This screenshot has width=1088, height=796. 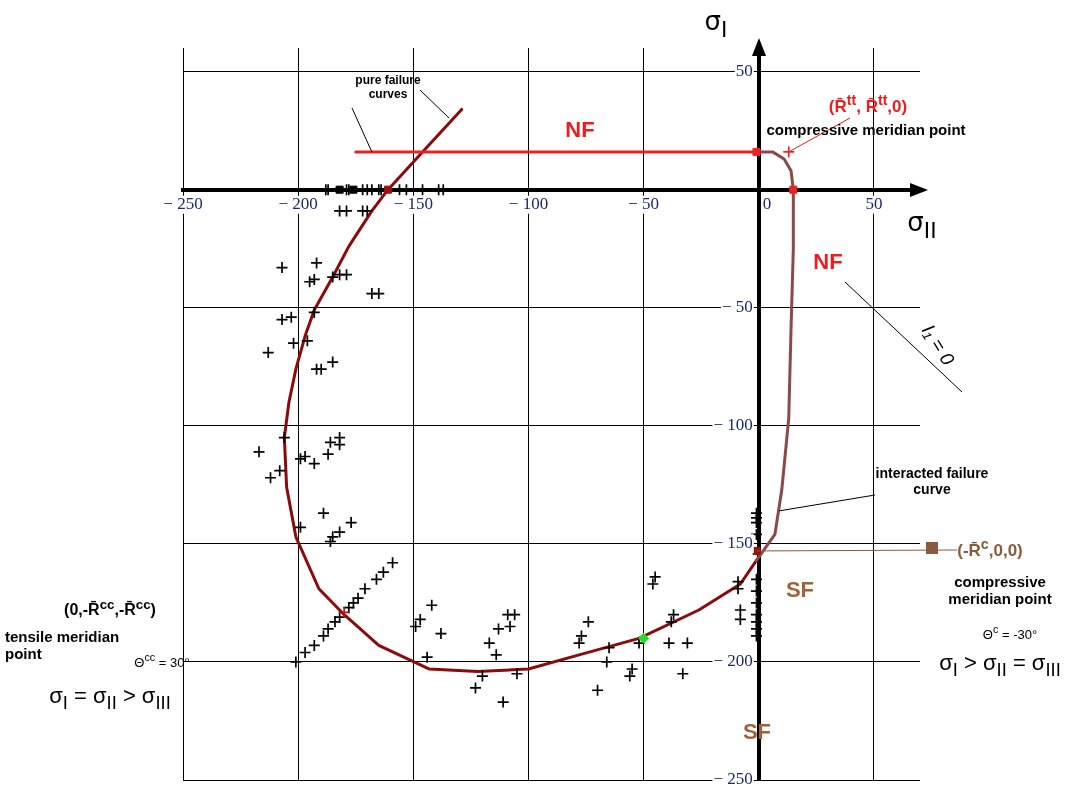 I want to click on text: tensile meridian point, so click(x=62, y=644).